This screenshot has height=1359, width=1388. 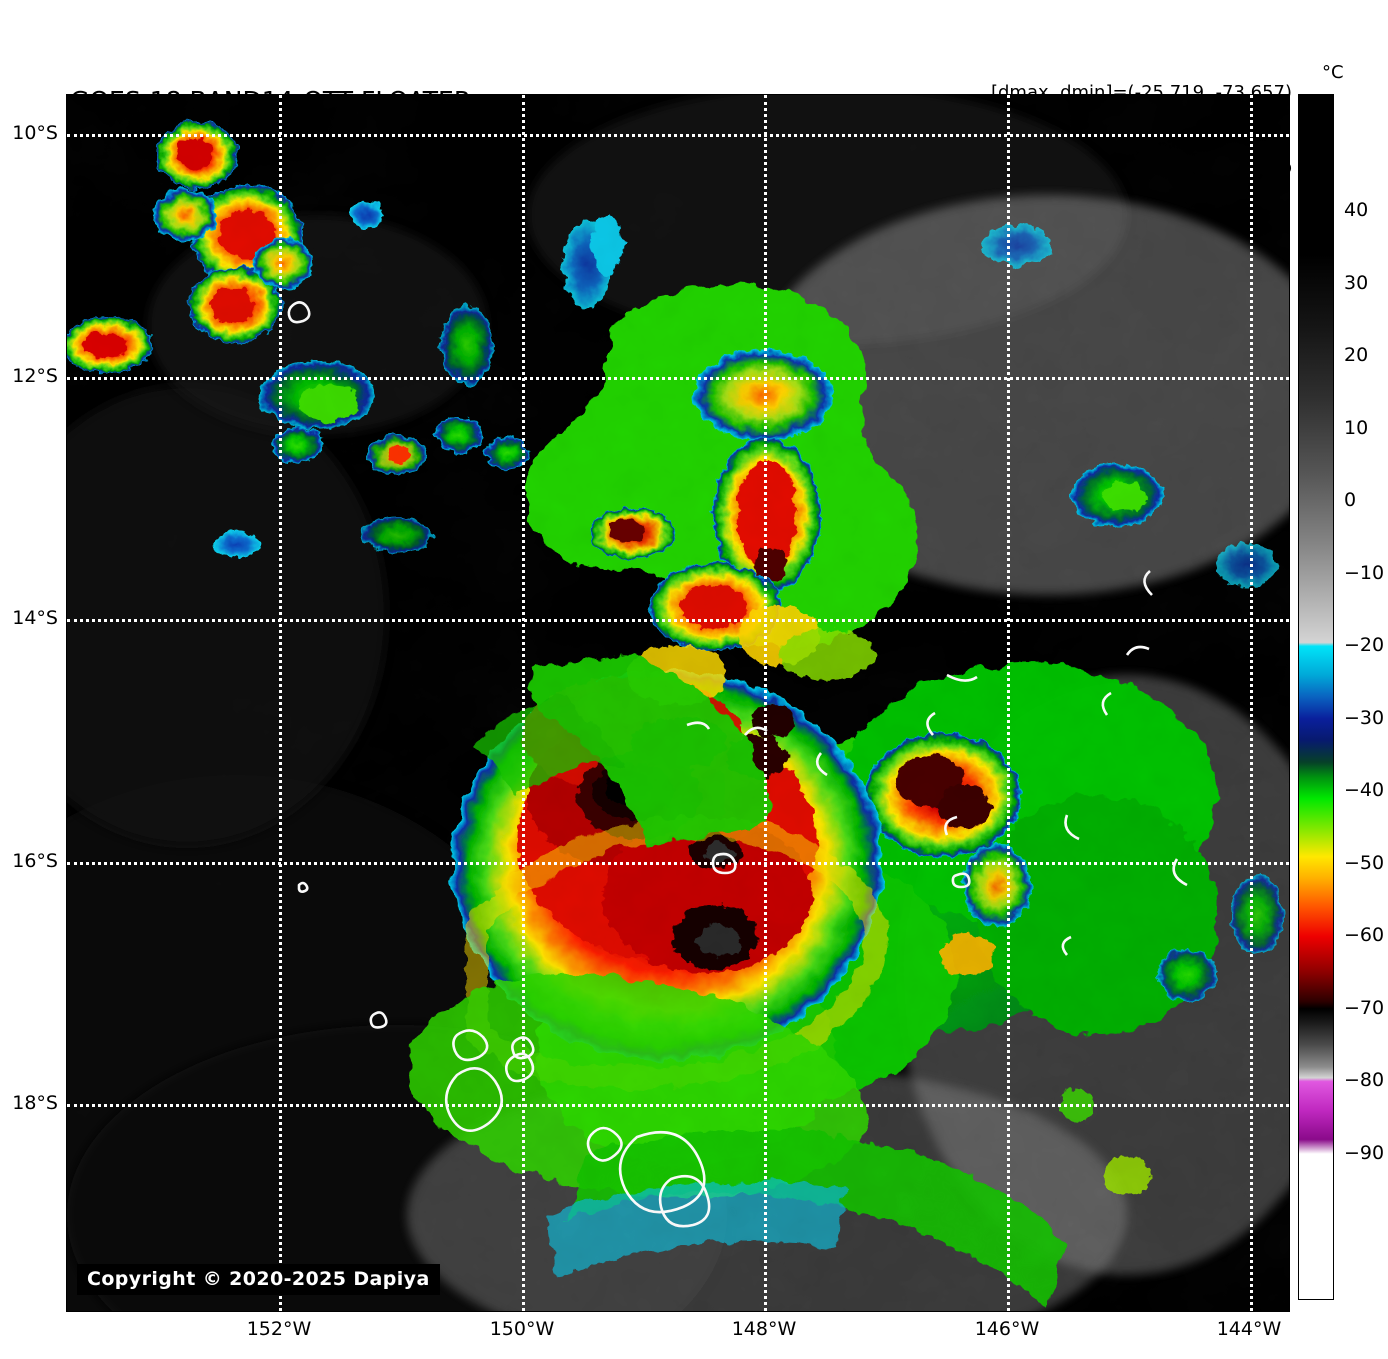 What do you see at coordinates (1249, 1329) in the screenshot?
I see `x-axis-tick-144W: 144°W` at bounding box center [1249, 1329].